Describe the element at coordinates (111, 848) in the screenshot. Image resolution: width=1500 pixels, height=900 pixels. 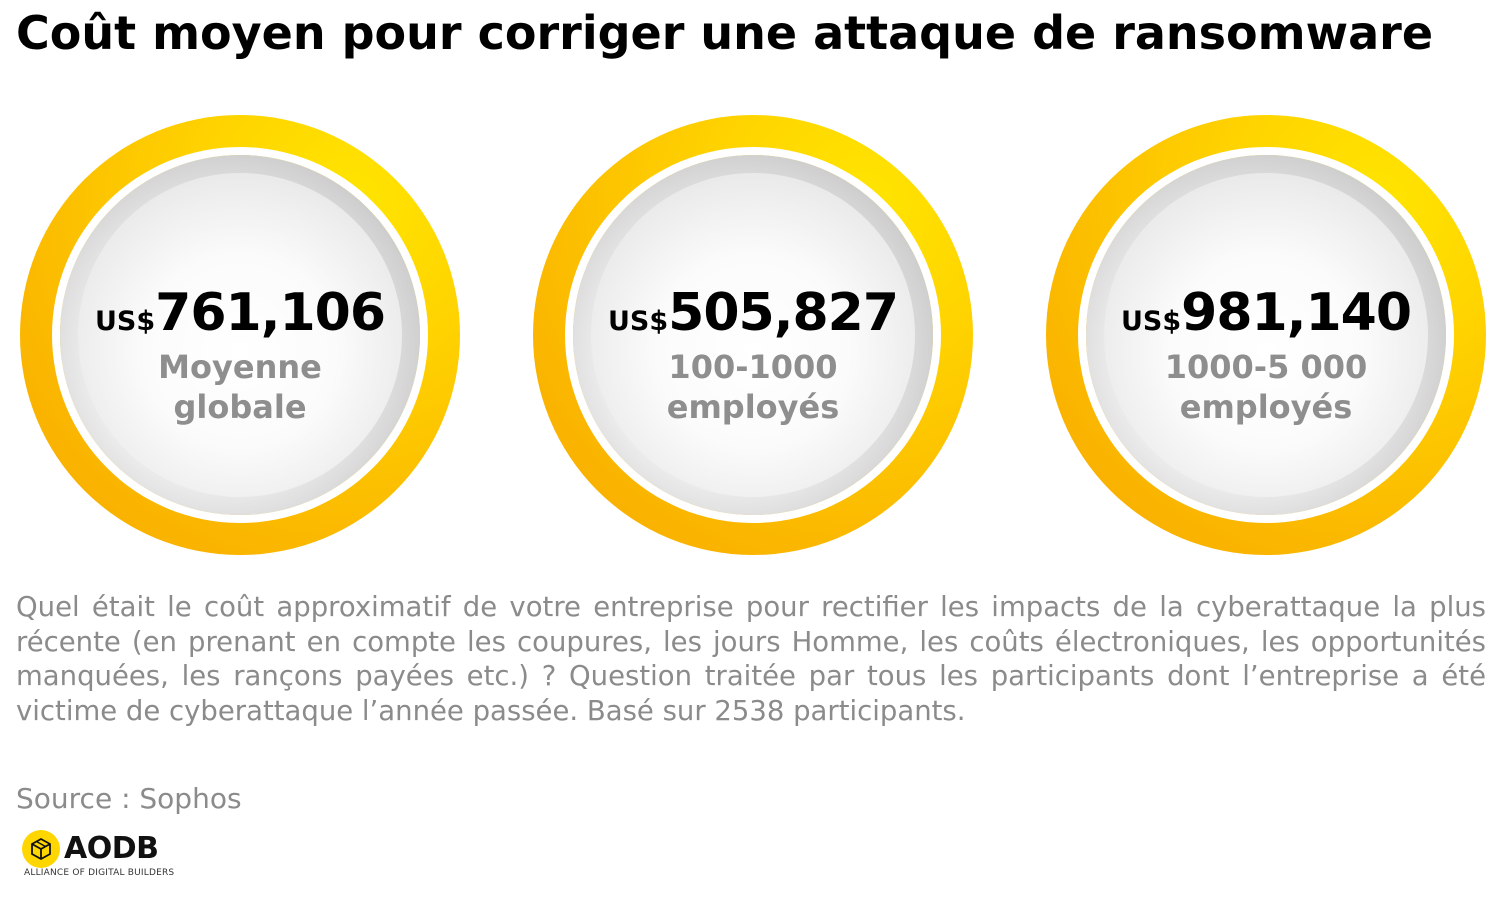
I see `logo-wordmark: AODB` at that location.